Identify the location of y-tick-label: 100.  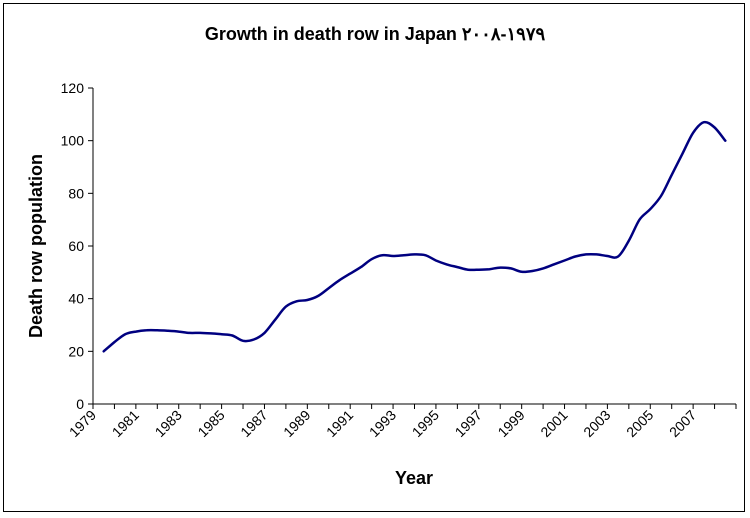
(73, 141).